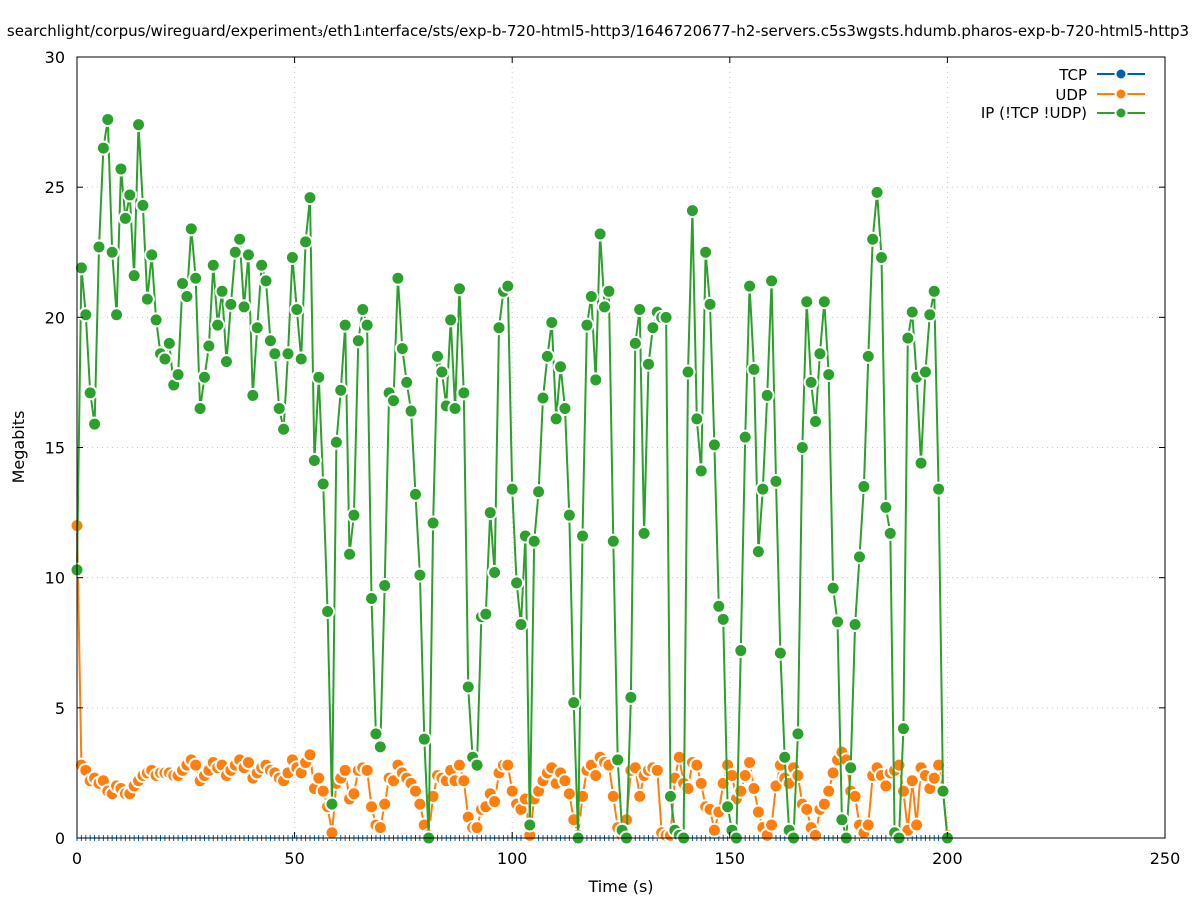 The image size is (1197, 900). I want to click on y-axis-label: Megabits, so click(18, 447).